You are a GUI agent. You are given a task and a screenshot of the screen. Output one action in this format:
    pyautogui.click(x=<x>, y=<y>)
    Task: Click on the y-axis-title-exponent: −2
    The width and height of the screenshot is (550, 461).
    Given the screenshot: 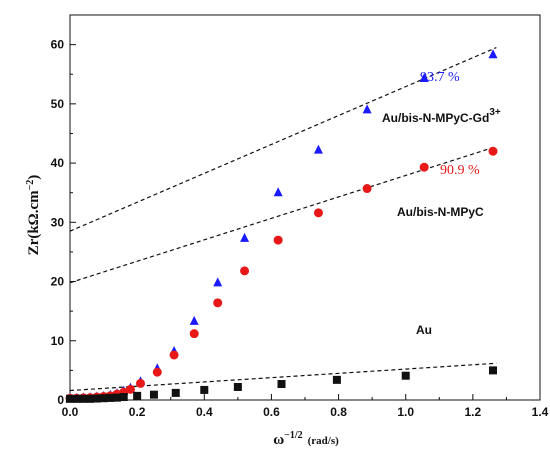 What is the action you would take?
    pyautogui.click(x=30, y=185)
    